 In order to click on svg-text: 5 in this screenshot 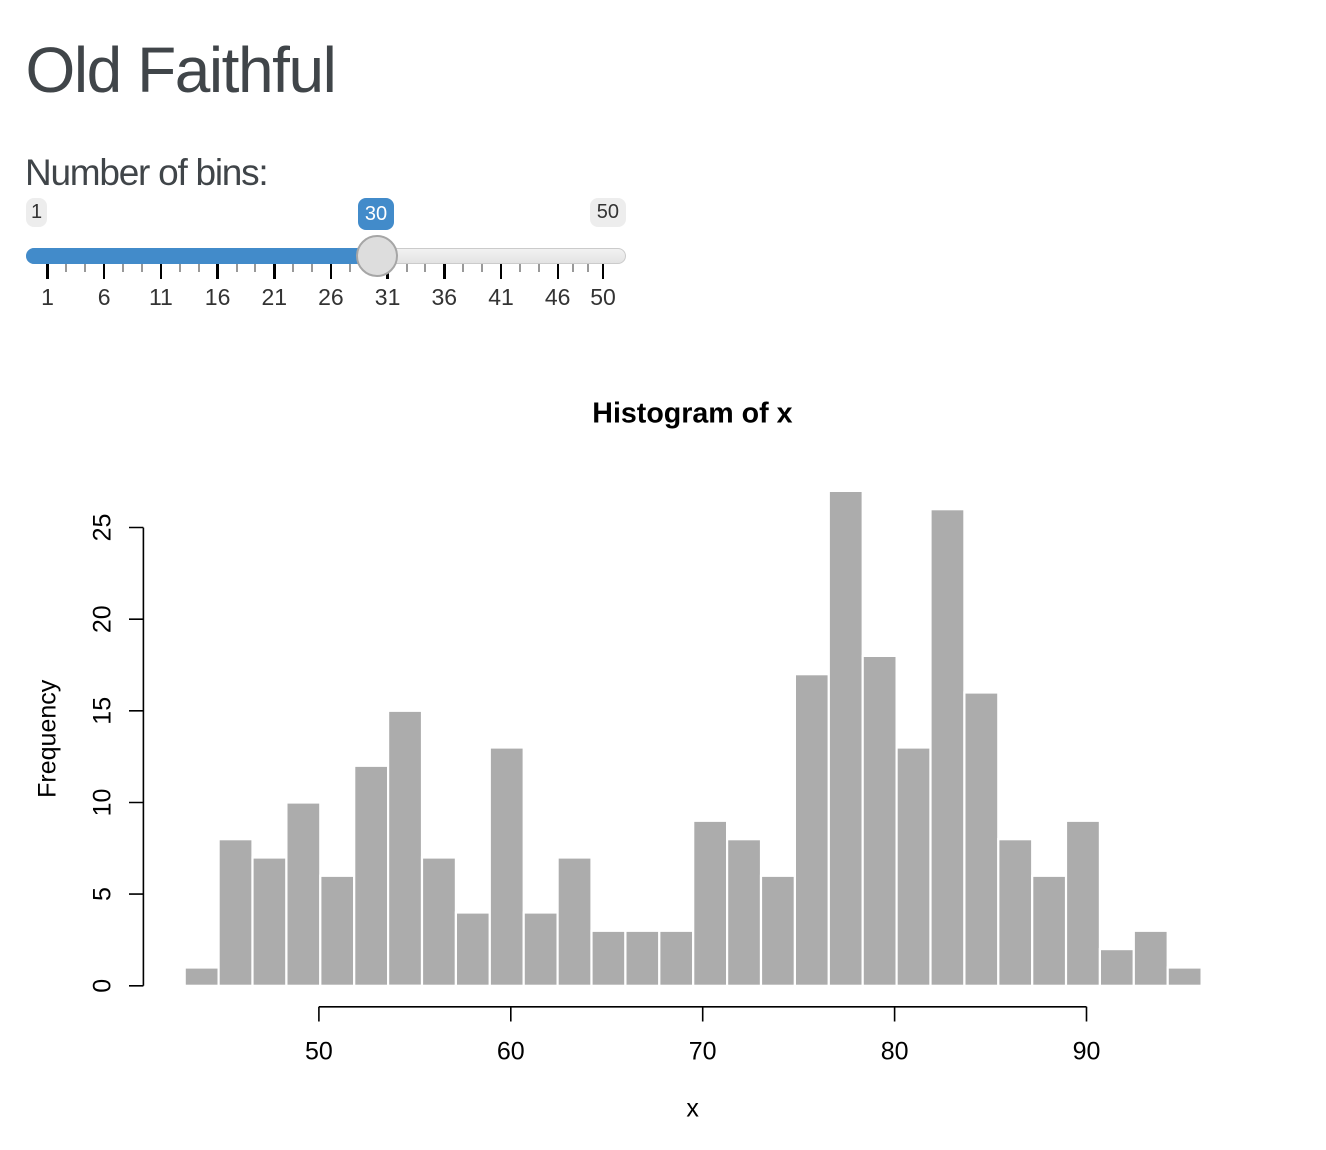, I will do `click(102, 894)`.